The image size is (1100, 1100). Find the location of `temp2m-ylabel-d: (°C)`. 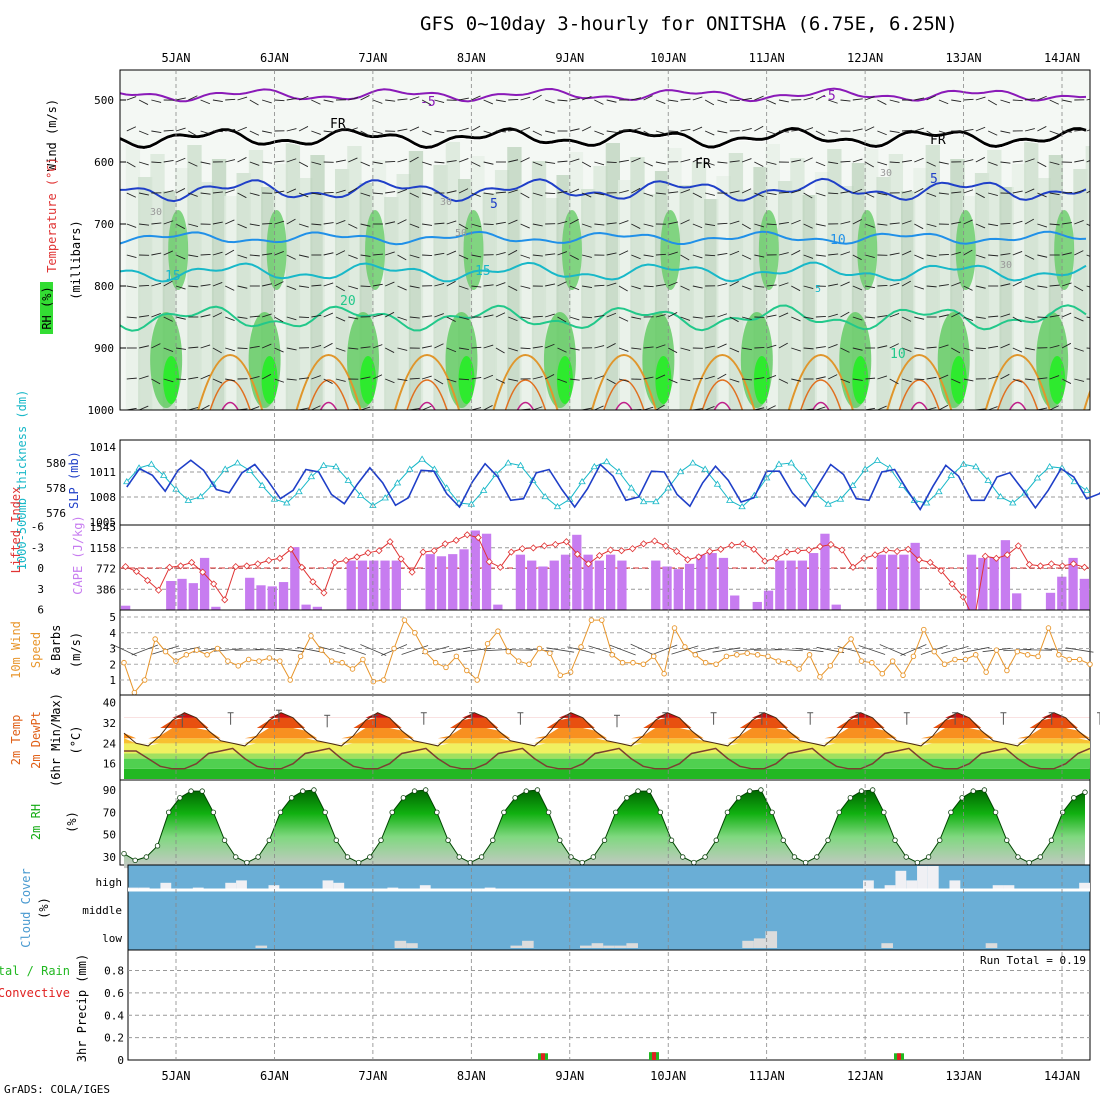

temp2m-ylabel-d: (°C) is located at coordinates (76, 740).